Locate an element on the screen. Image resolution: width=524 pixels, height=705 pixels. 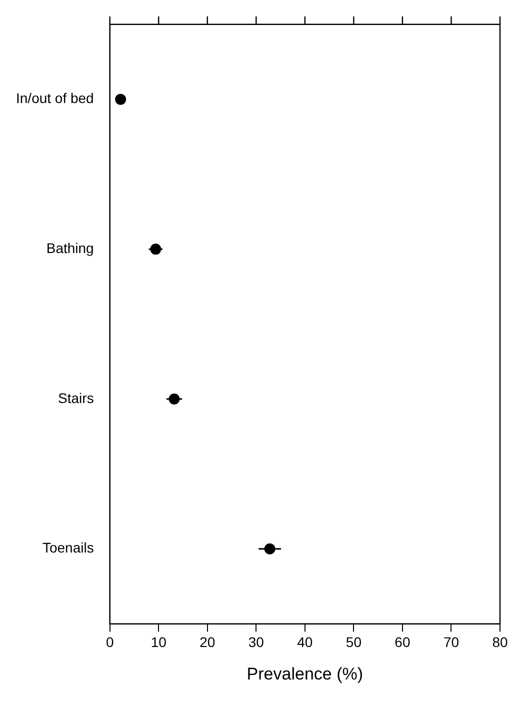
x-tick-label: 80 is located at coordinates (500, 642).